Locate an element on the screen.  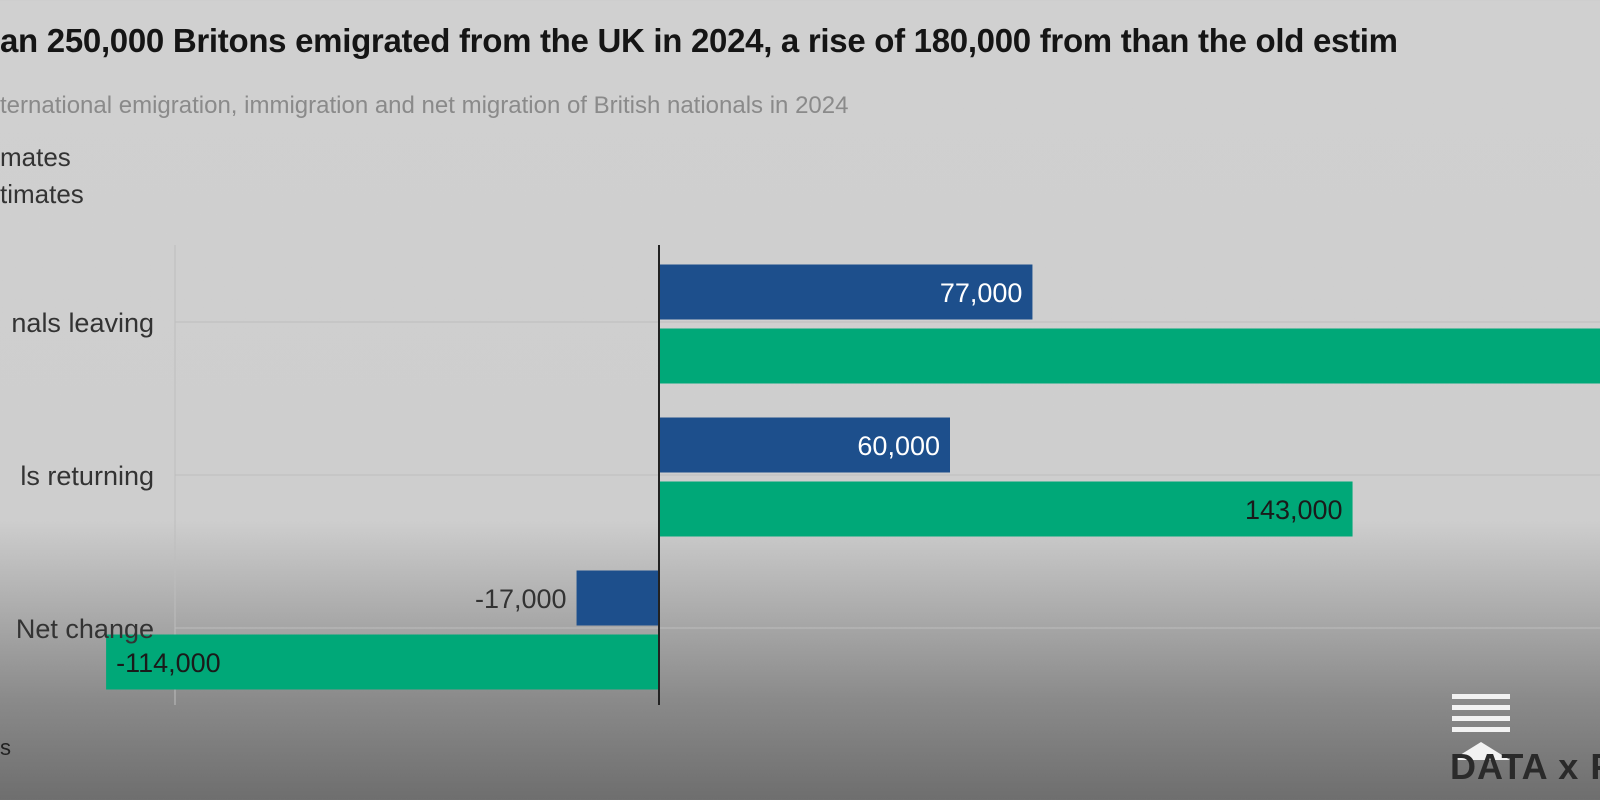
legend-item-new-estimates: timates is located at coordinates (42, 194).